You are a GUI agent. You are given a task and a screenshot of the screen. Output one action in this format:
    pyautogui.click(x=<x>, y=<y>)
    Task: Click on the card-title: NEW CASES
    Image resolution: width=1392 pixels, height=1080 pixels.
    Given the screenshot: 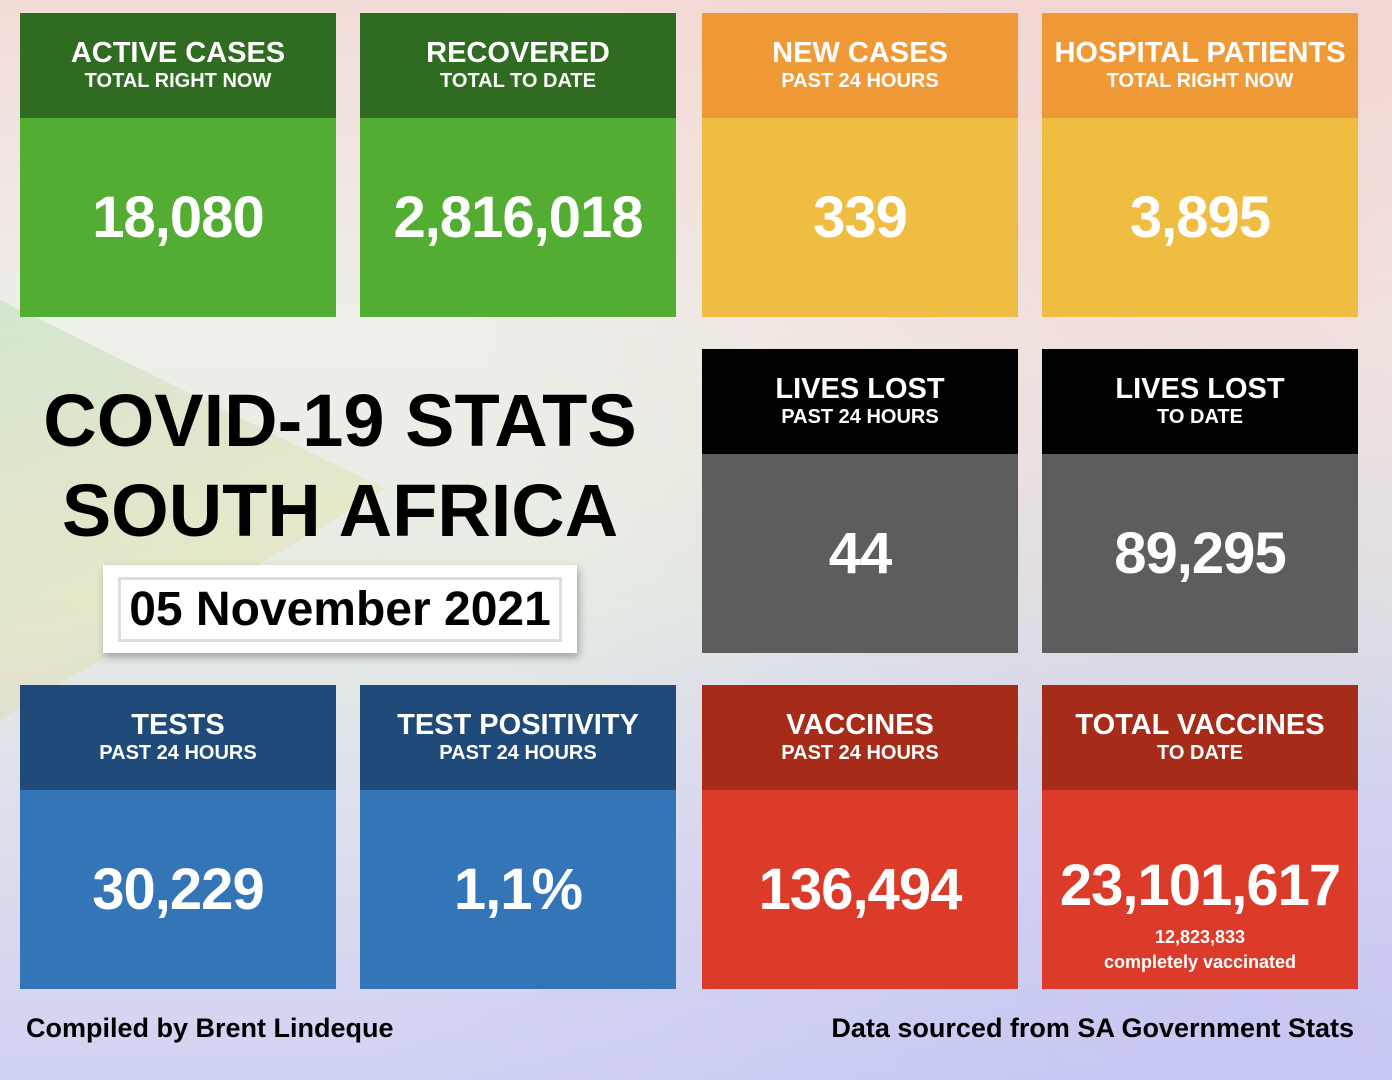 What is the action you would take?
    pyautogui.click(x=860, y=53)
    